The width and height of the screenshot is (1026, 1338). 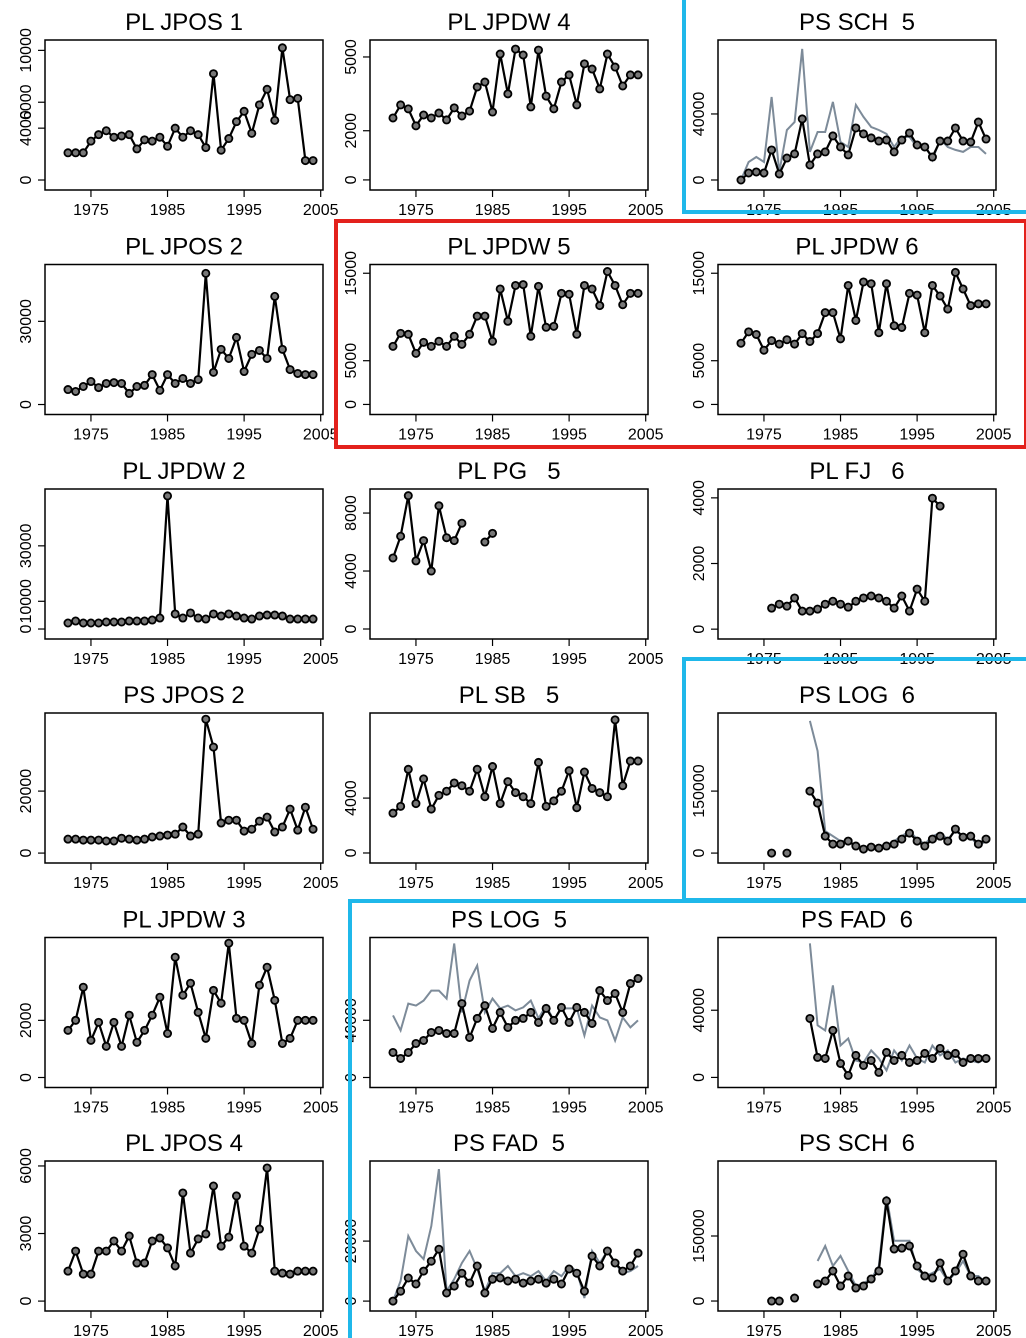 I want to click on panel-title: PL JPDW 3, so click(x=183, y=920).